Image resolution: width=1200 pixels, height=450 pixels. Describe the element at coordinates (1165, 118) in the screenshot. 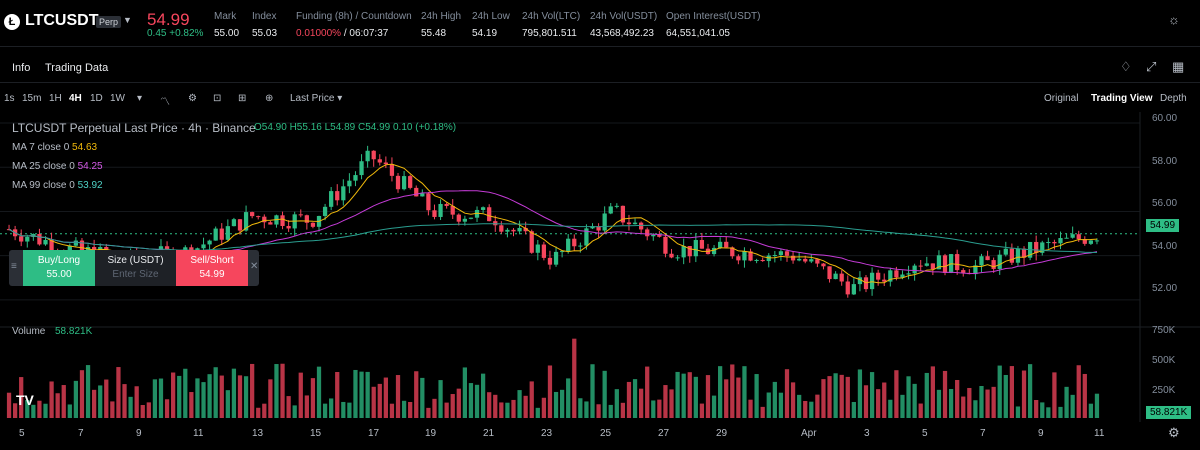

I see `price-axis-label: 60.00` at that location.